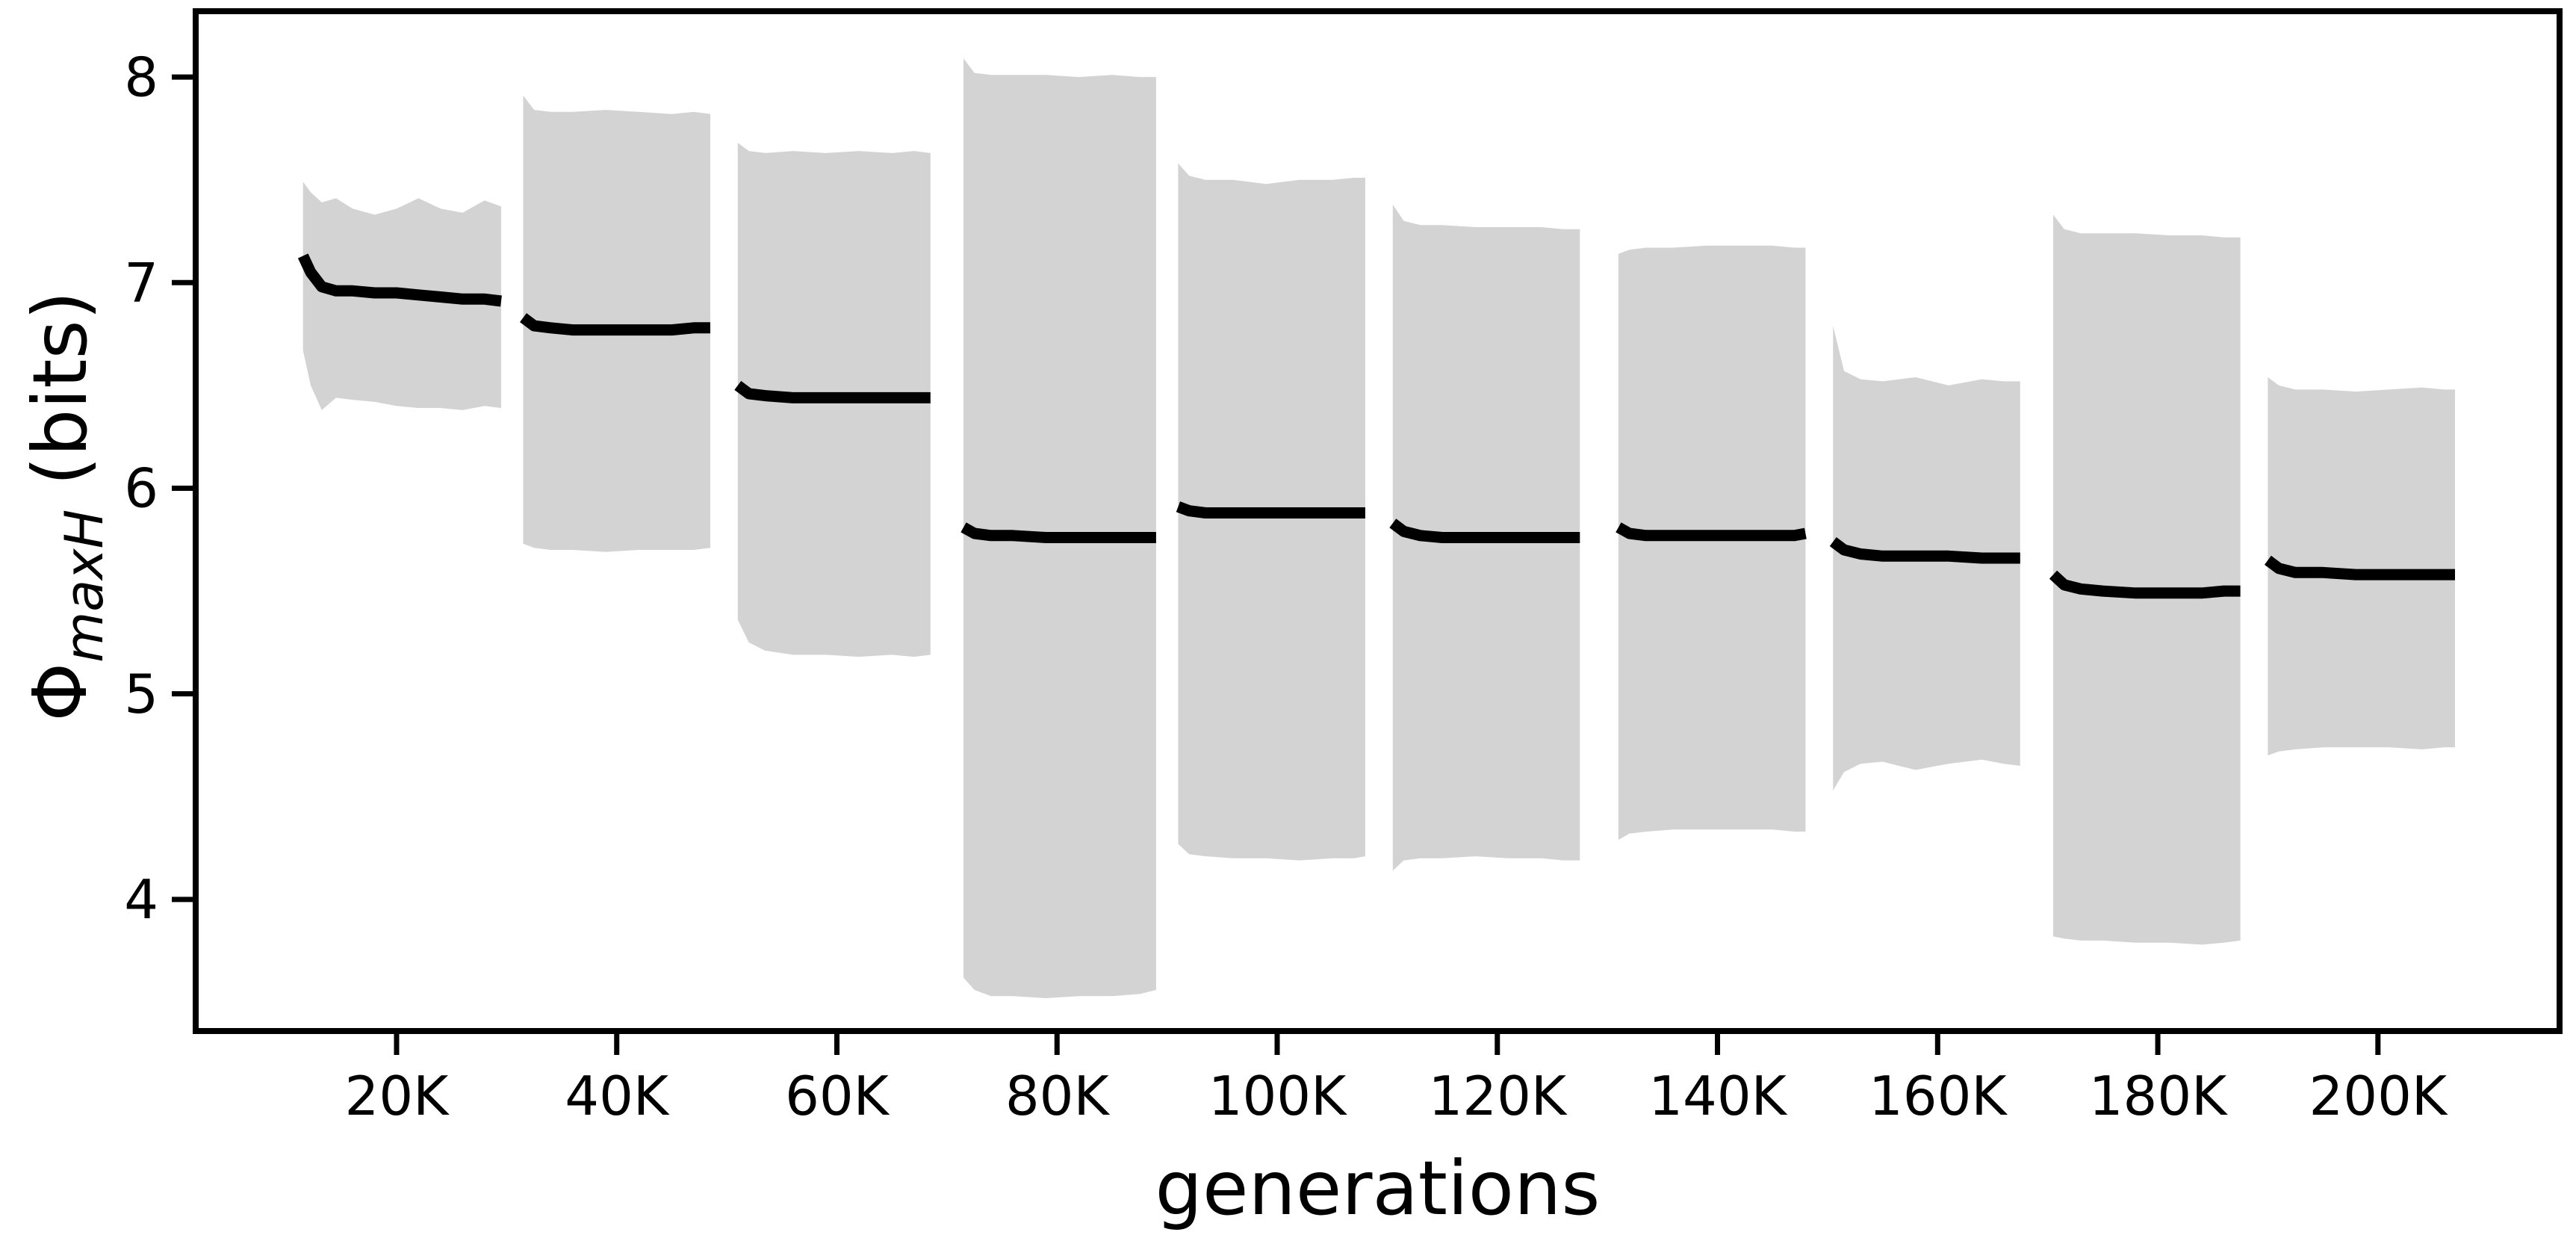 This screenshot has width=2576, height=1235. Describe the element at coordinates (141, 77) in the screenshot. I see `y-tick-label: 8` at that location.